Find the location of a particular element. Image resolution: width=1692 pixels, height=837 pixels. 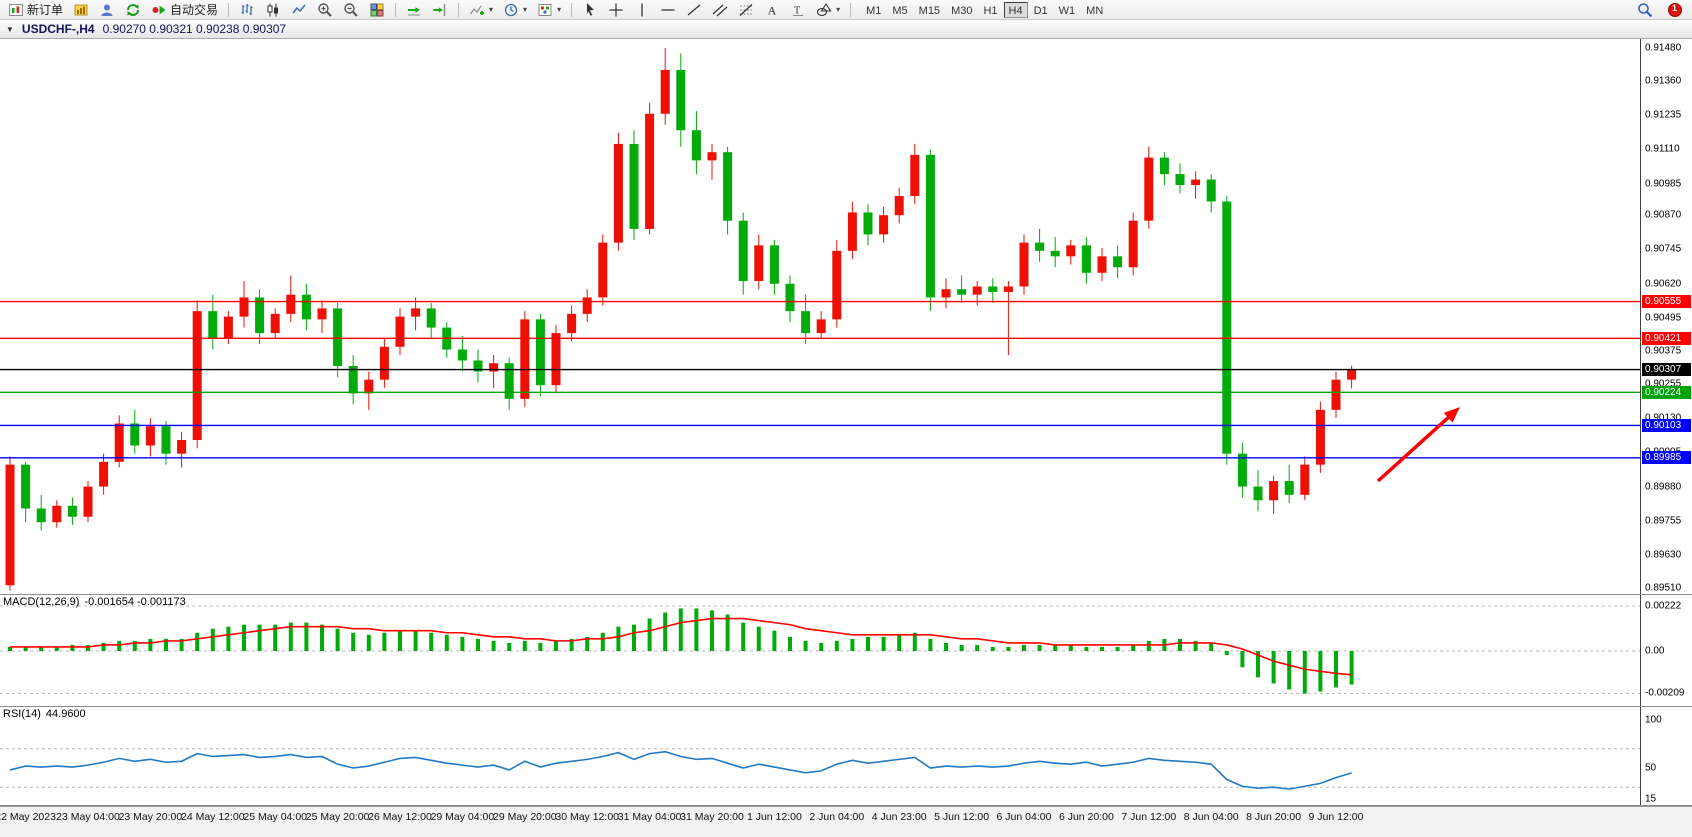

vertical-line-icon is located at coordinates (642, 9).